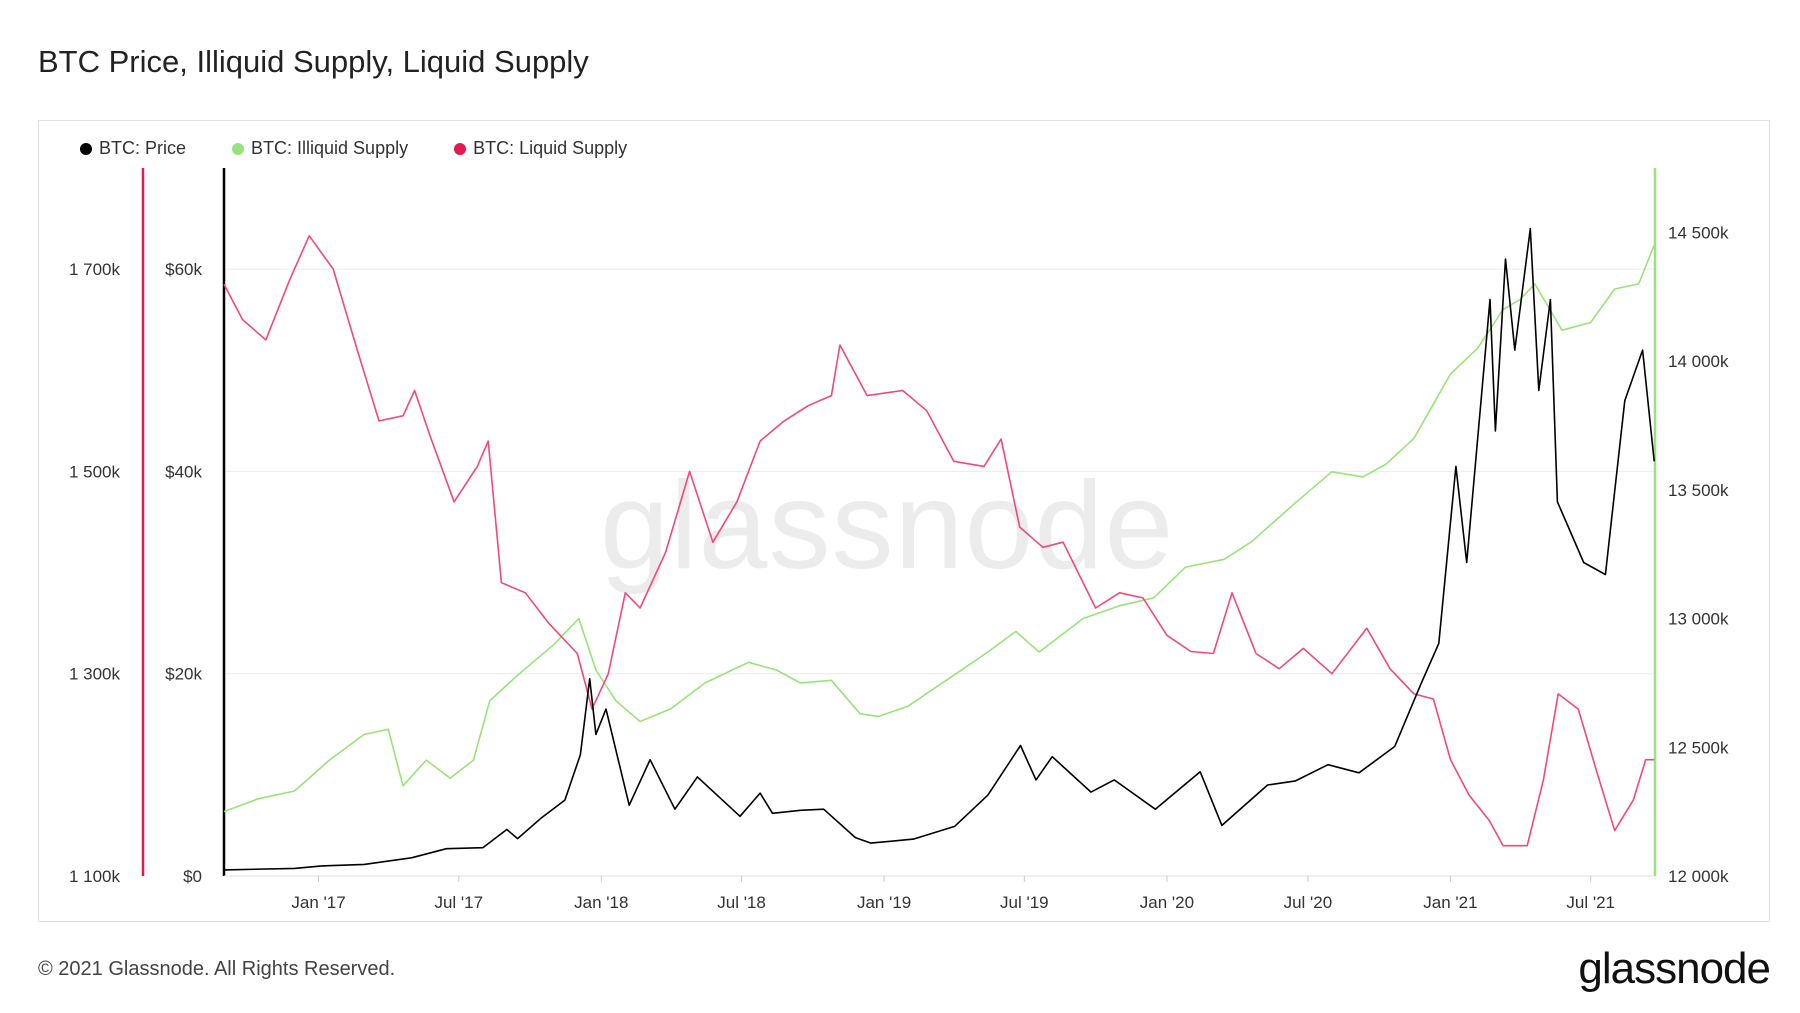 This screenshot has width=1800, height=1013. What do you see at coordinates (95, 876) in the screenshot?
I see `liquid-tick-label: 1 100k` at bounding box center [95, 876].